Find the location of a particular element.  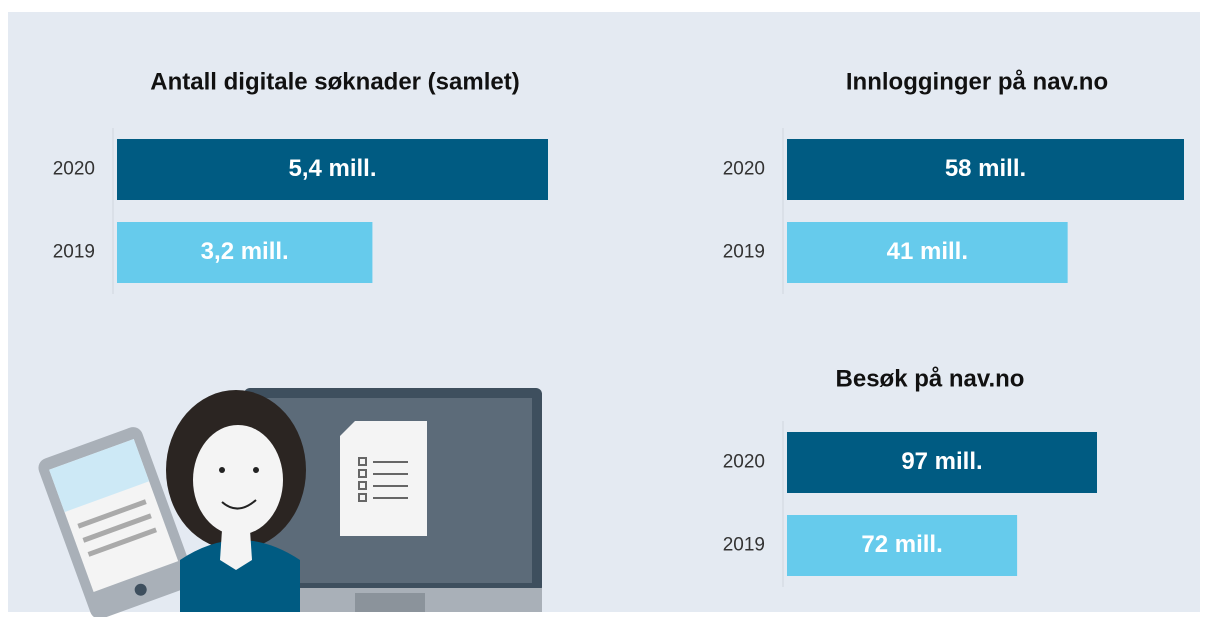

checklist is located at coordinates (383, 479).